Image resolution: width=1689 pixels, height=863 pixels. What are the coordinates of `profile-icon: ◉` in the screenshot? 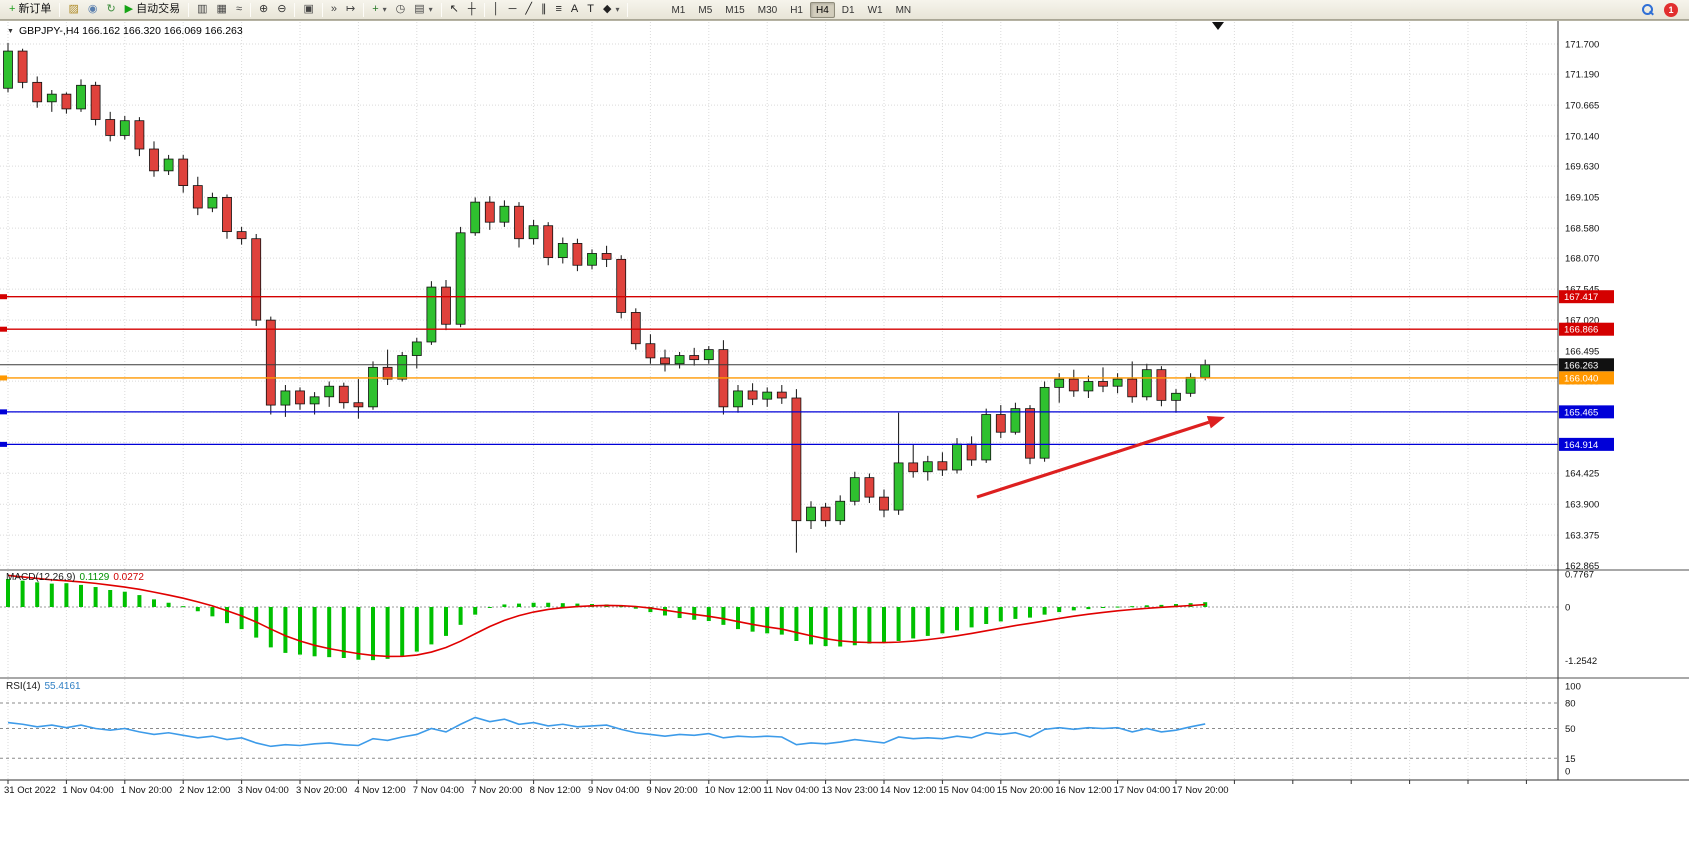 It's located at (92, 9).